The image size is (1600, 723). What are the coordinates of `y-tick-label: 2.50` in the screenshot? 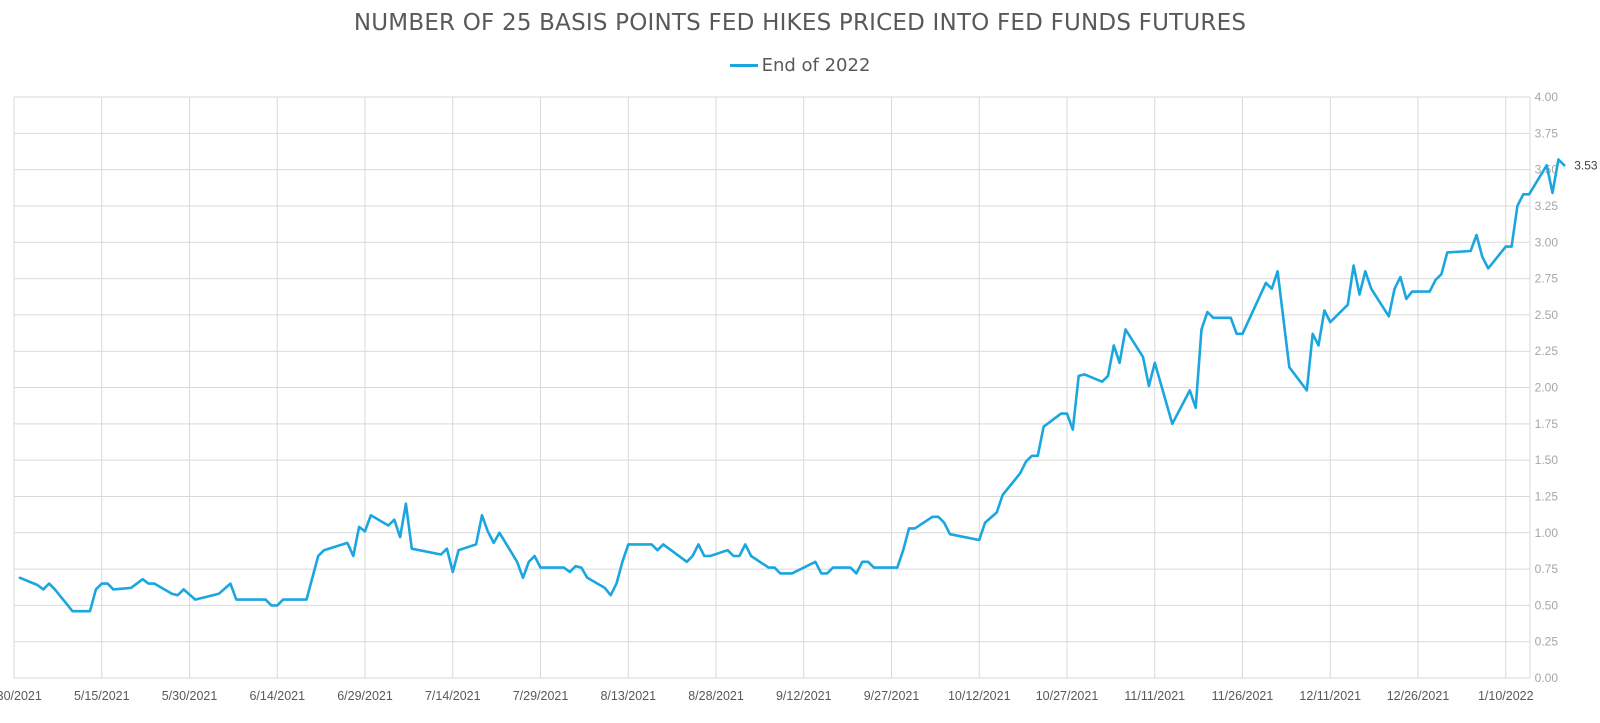 It's located at (1547, 315).